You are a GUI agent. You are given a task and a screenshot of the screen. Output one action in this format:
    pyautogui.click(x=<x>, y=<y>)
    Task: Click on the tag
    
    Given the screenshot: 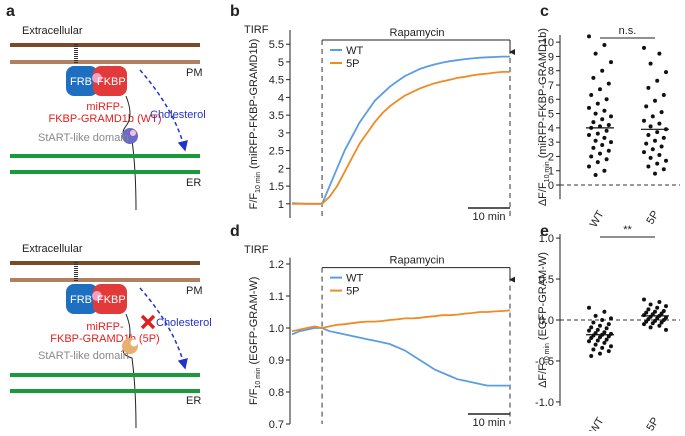 What is the action you would take?
    pyautogui.click(x=97, y=78)
    